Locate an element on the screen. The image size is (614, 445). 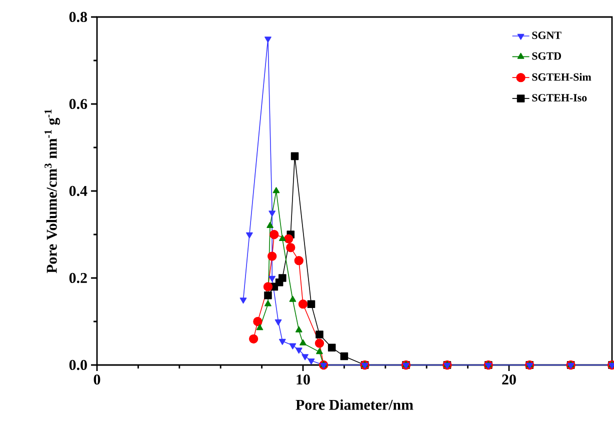
x-tick-label: 20 is located at coordinates (509, 379).